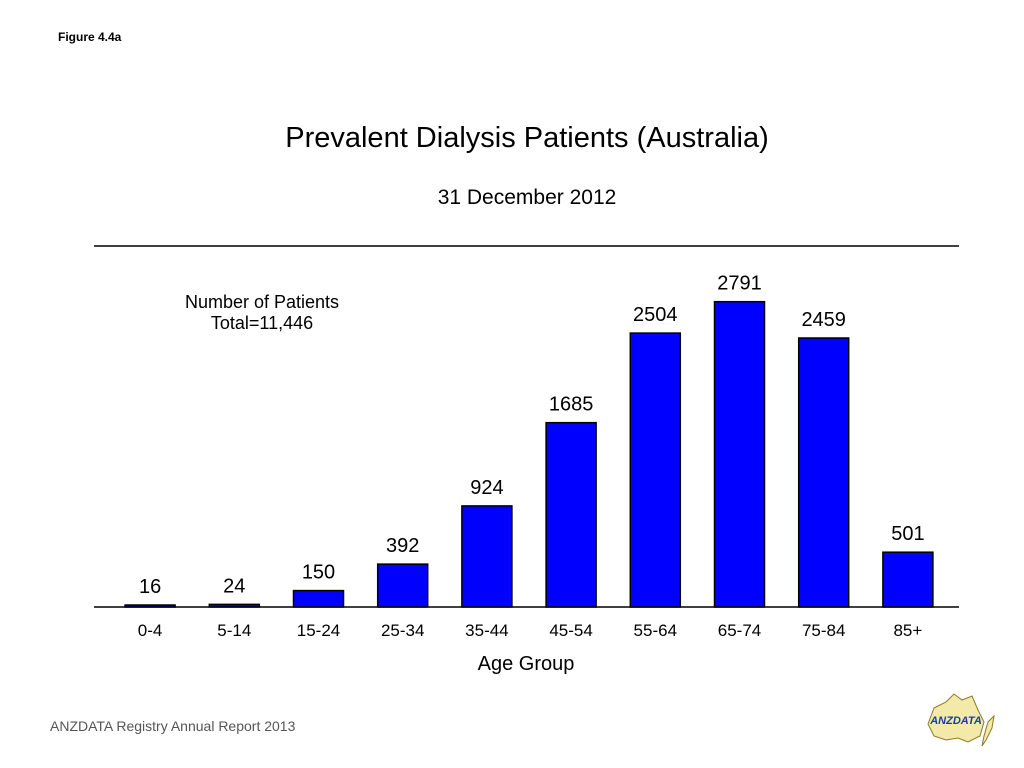 Image resolution: width=1024 pixels, height=768 pixels. I want to click on annotation-line-1: Number of Patients, so click(262, 302).